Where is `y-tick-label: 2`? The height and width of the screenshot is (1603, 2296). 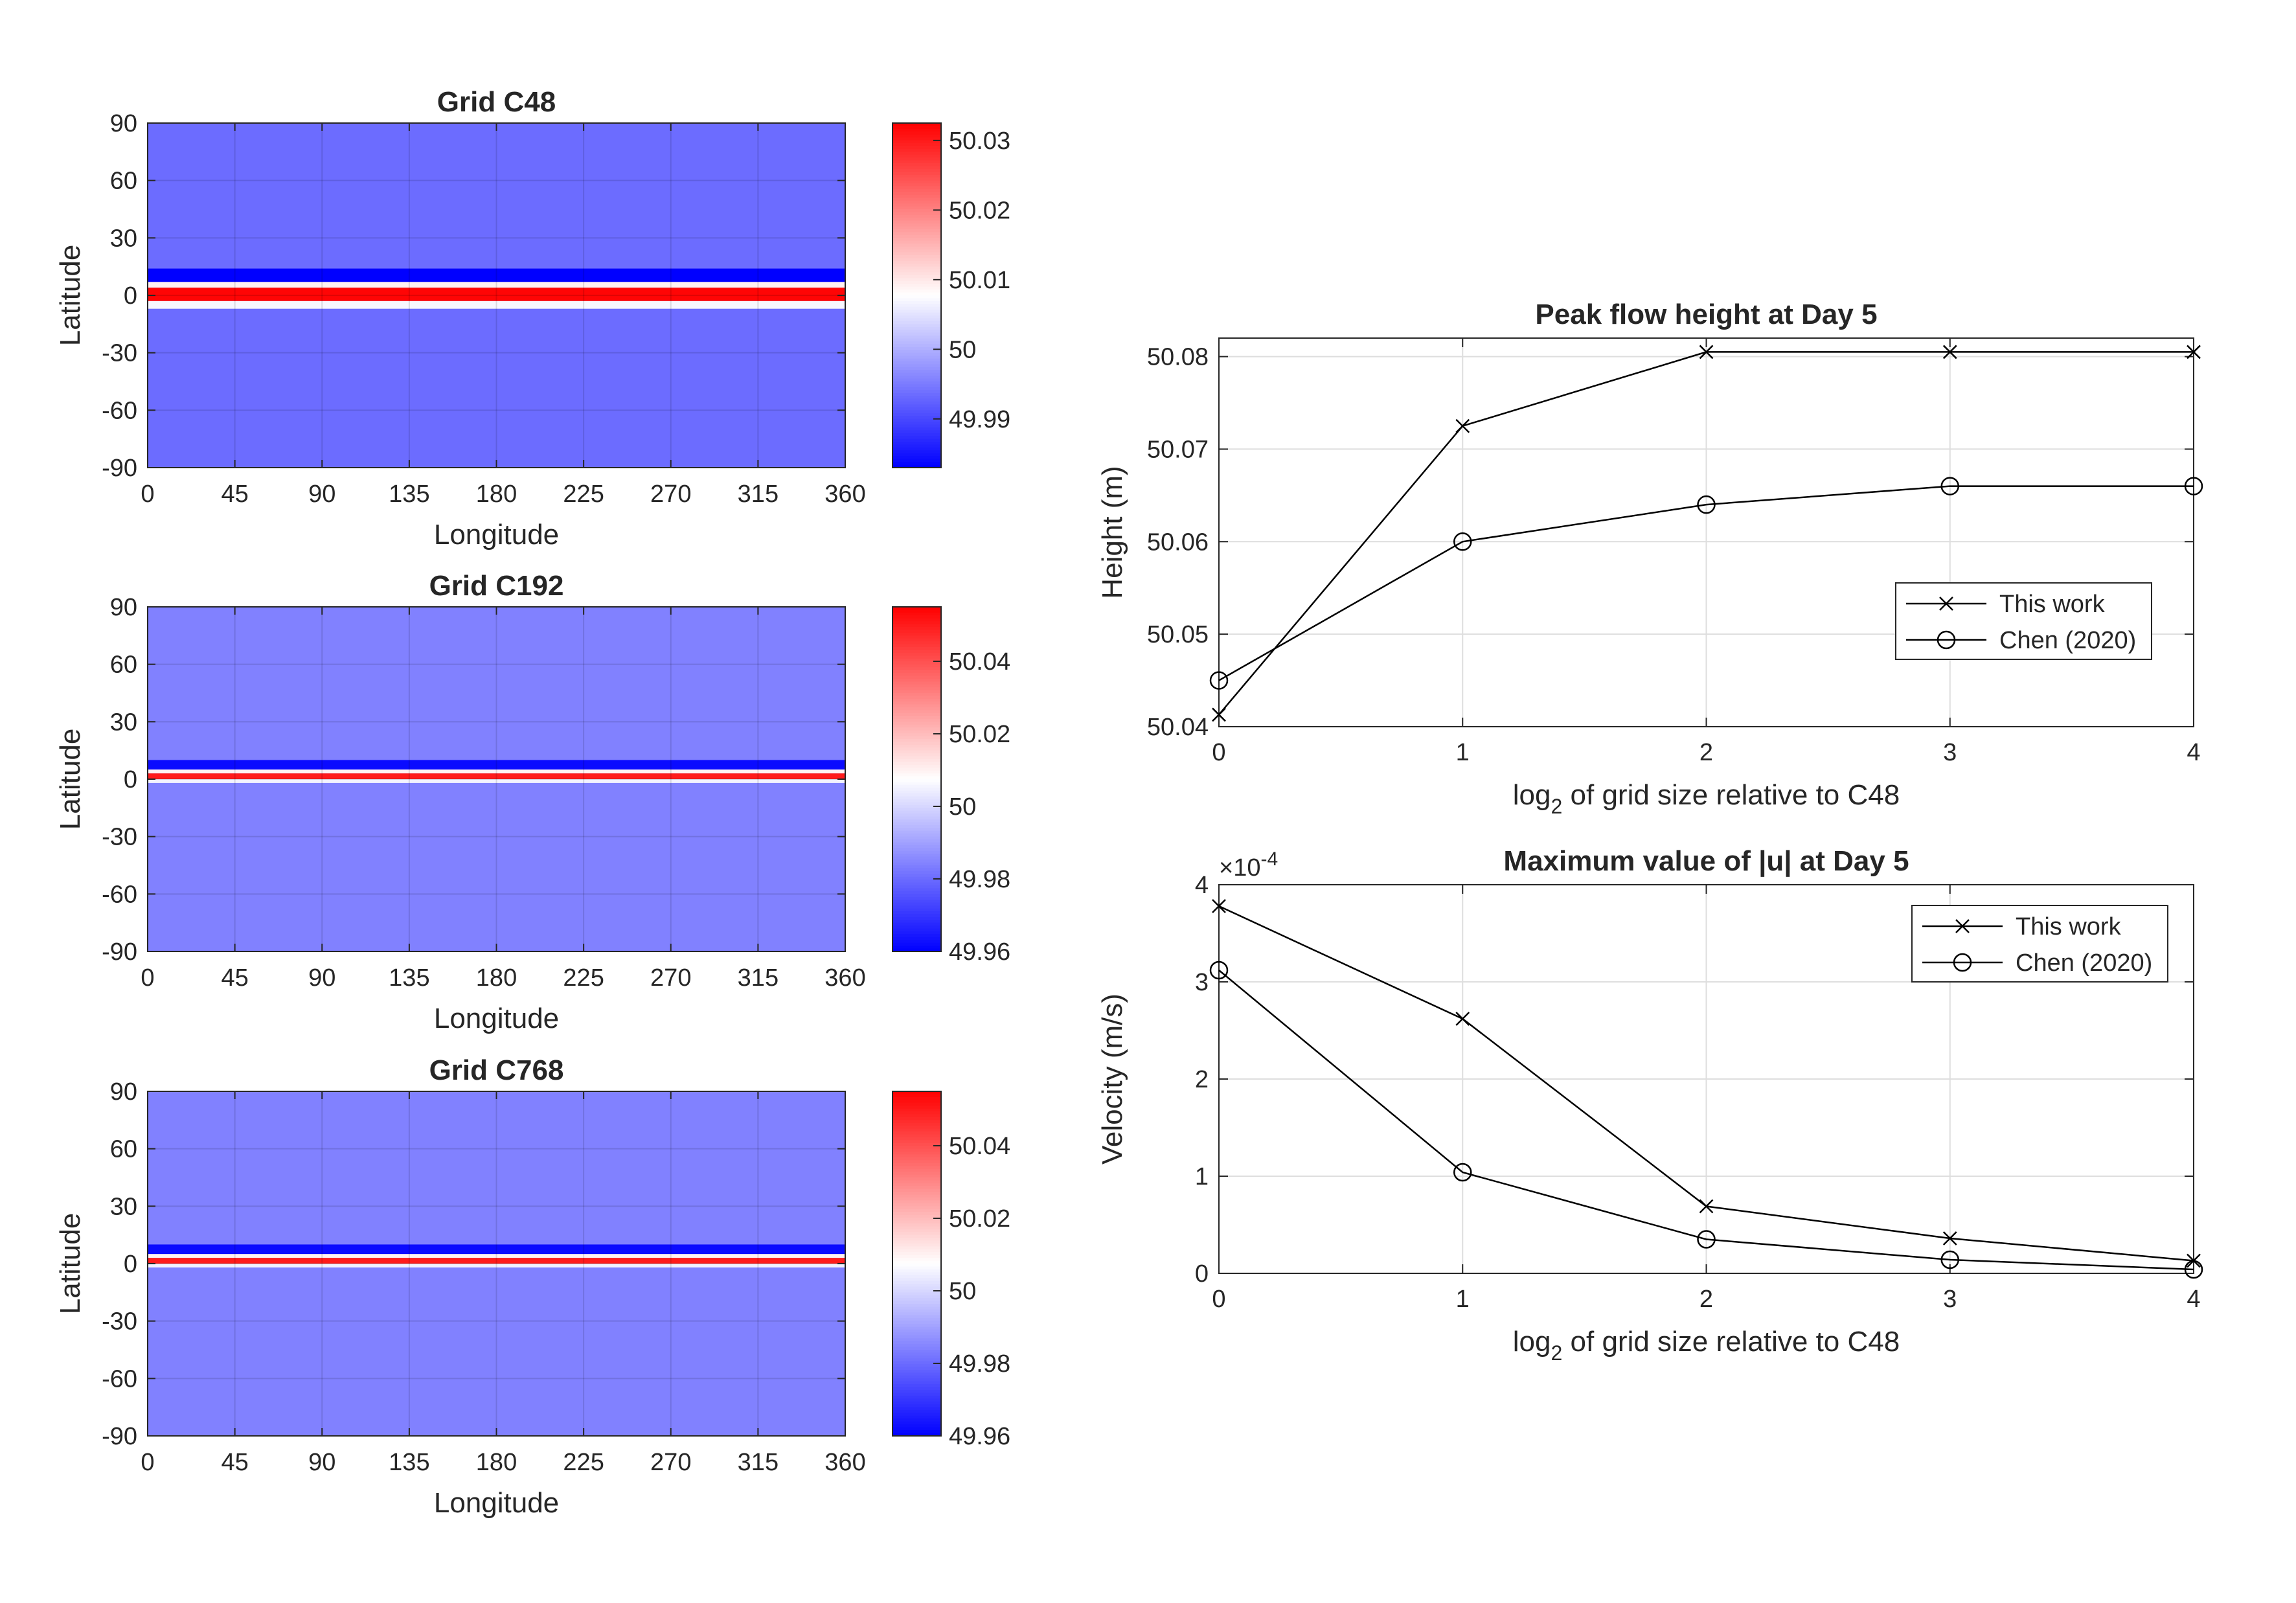
y-tick-label: 2 is located at coordinates (1202, 1079).